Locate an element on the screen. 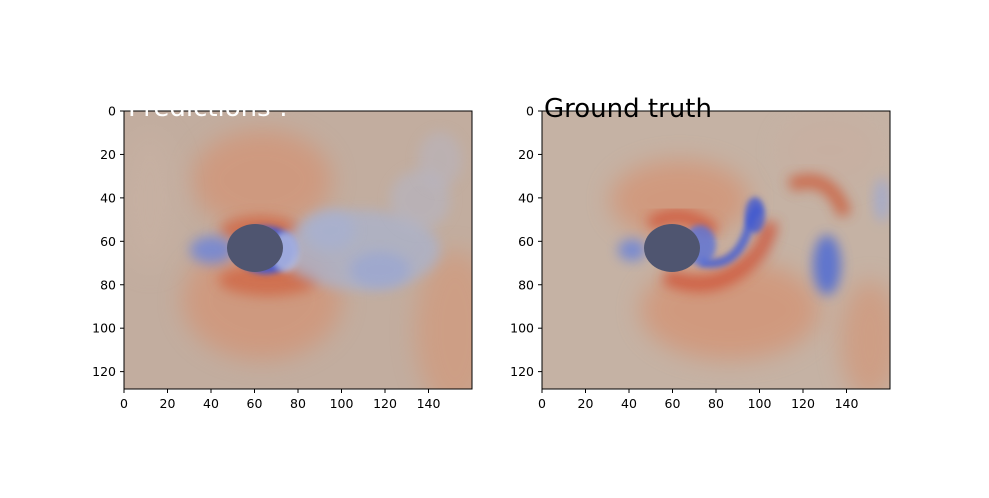 This screenshot has height=498, width=989. predictions-x-tick-label: 60 is located at coordinates (255, 403).